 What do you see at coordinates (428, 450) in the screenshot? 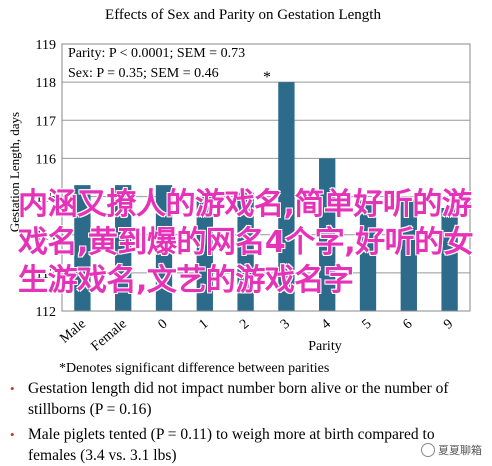
I see `wechat-icon` at bounding box center [428, 450].